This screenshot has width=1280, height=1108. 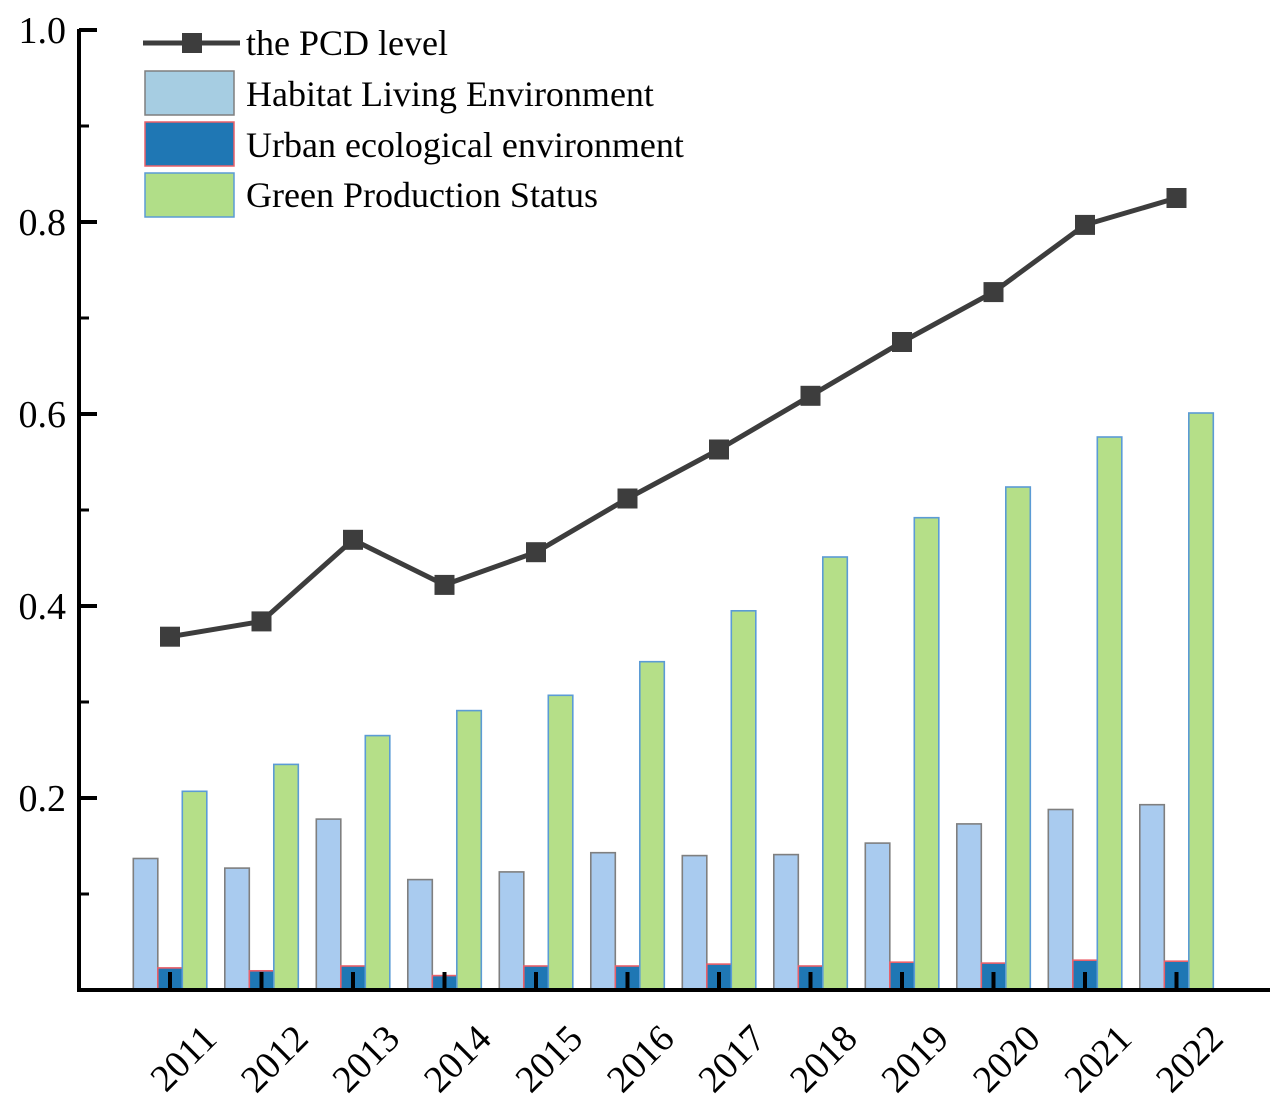 What do you see at coordinates (145, 924) in the screenshot?
I see `habitat-bar-2011` at bounding box center [145, 924].